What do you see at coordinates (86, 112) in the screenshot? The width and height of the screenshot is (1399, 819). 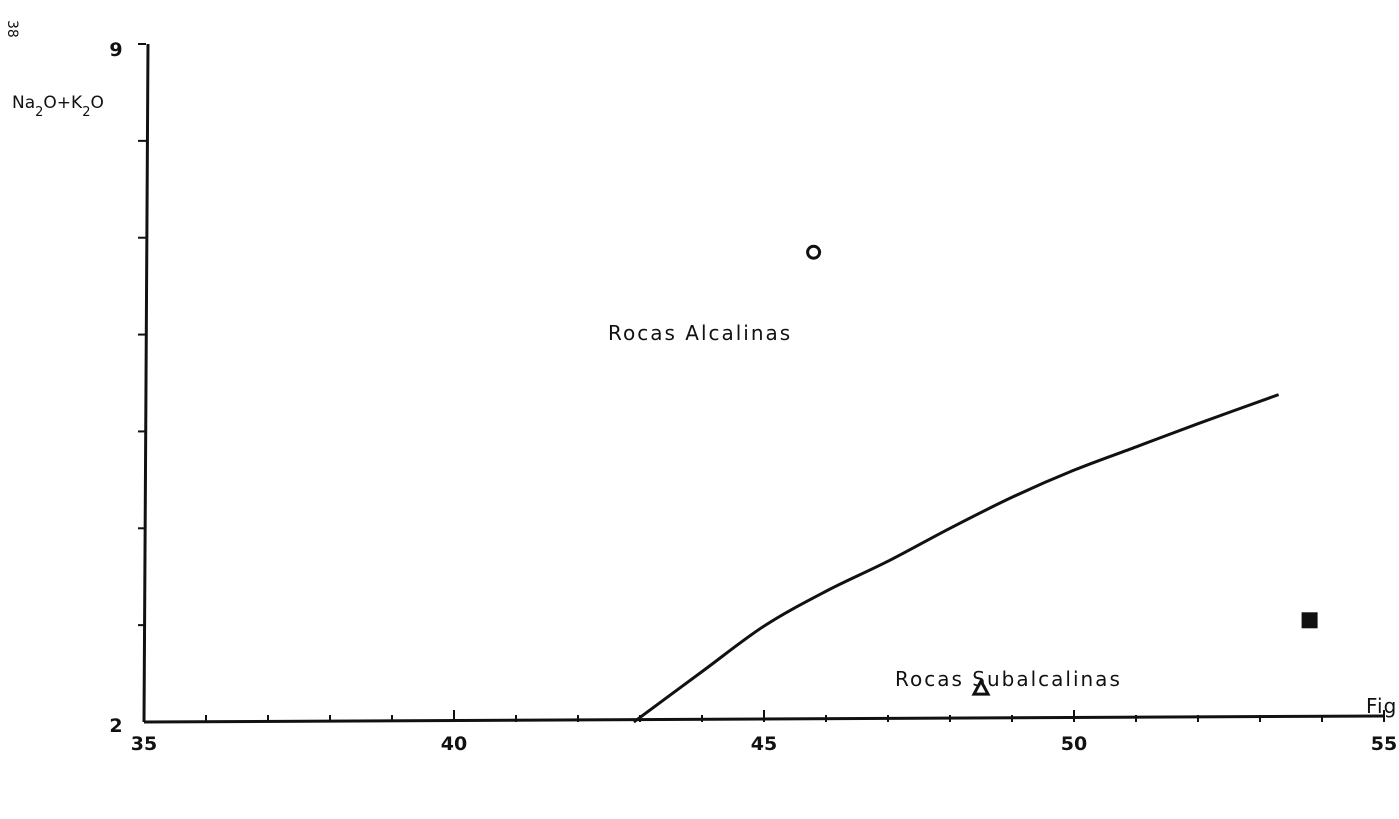 I see `y-label-sub-2: 2` at bounding box center [86, 112].